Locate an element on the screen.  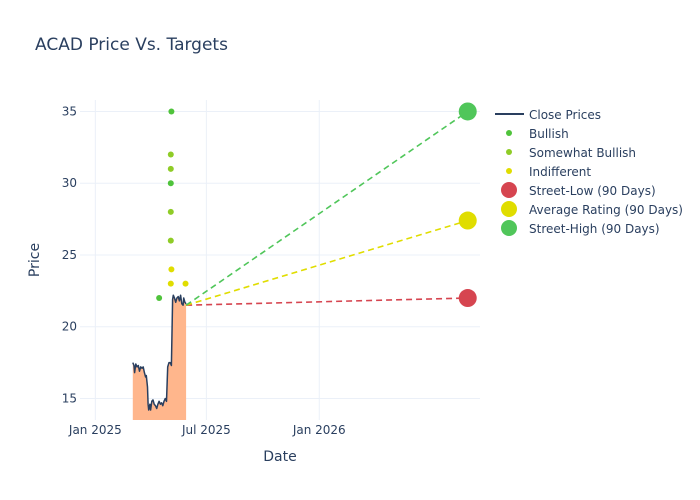
legend-item-indifferent: Indifferent is located at coordinates (548, 172).